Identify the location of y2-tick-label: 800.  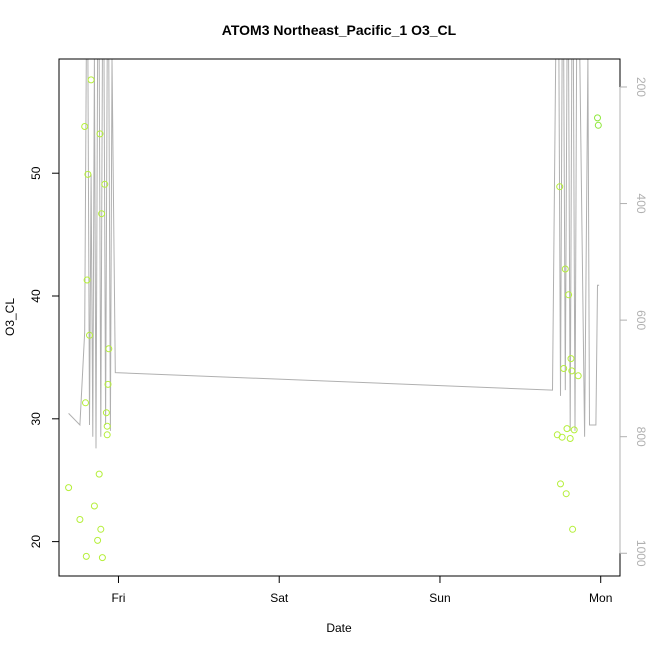
(641, 437).